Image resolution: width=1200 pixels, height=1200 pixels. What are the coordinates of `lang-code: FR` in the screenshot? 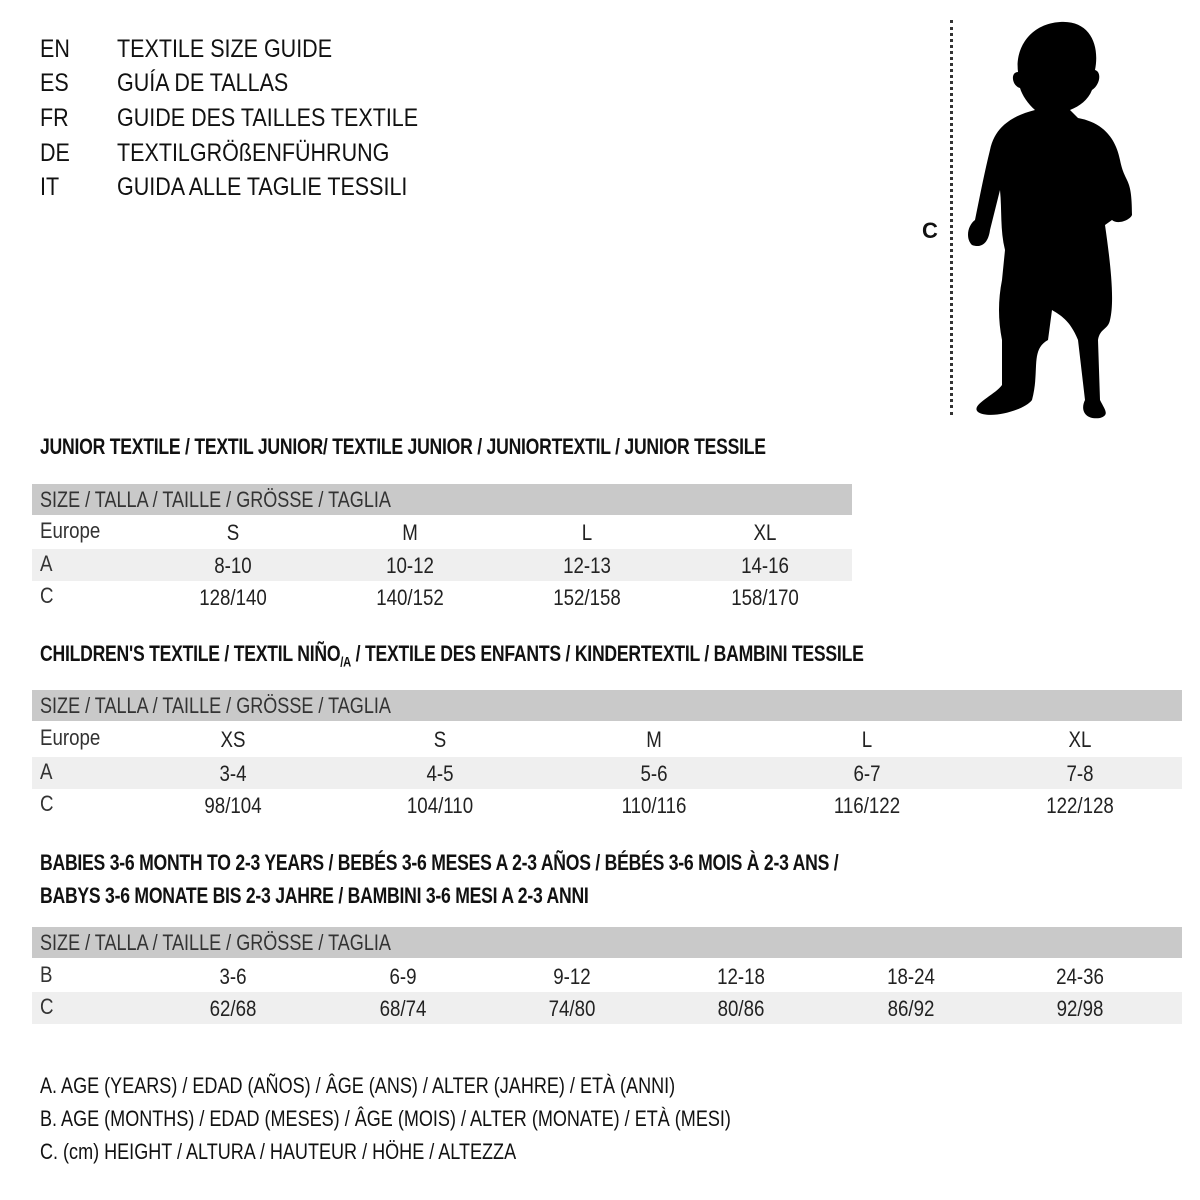 It's located at (54, 118).